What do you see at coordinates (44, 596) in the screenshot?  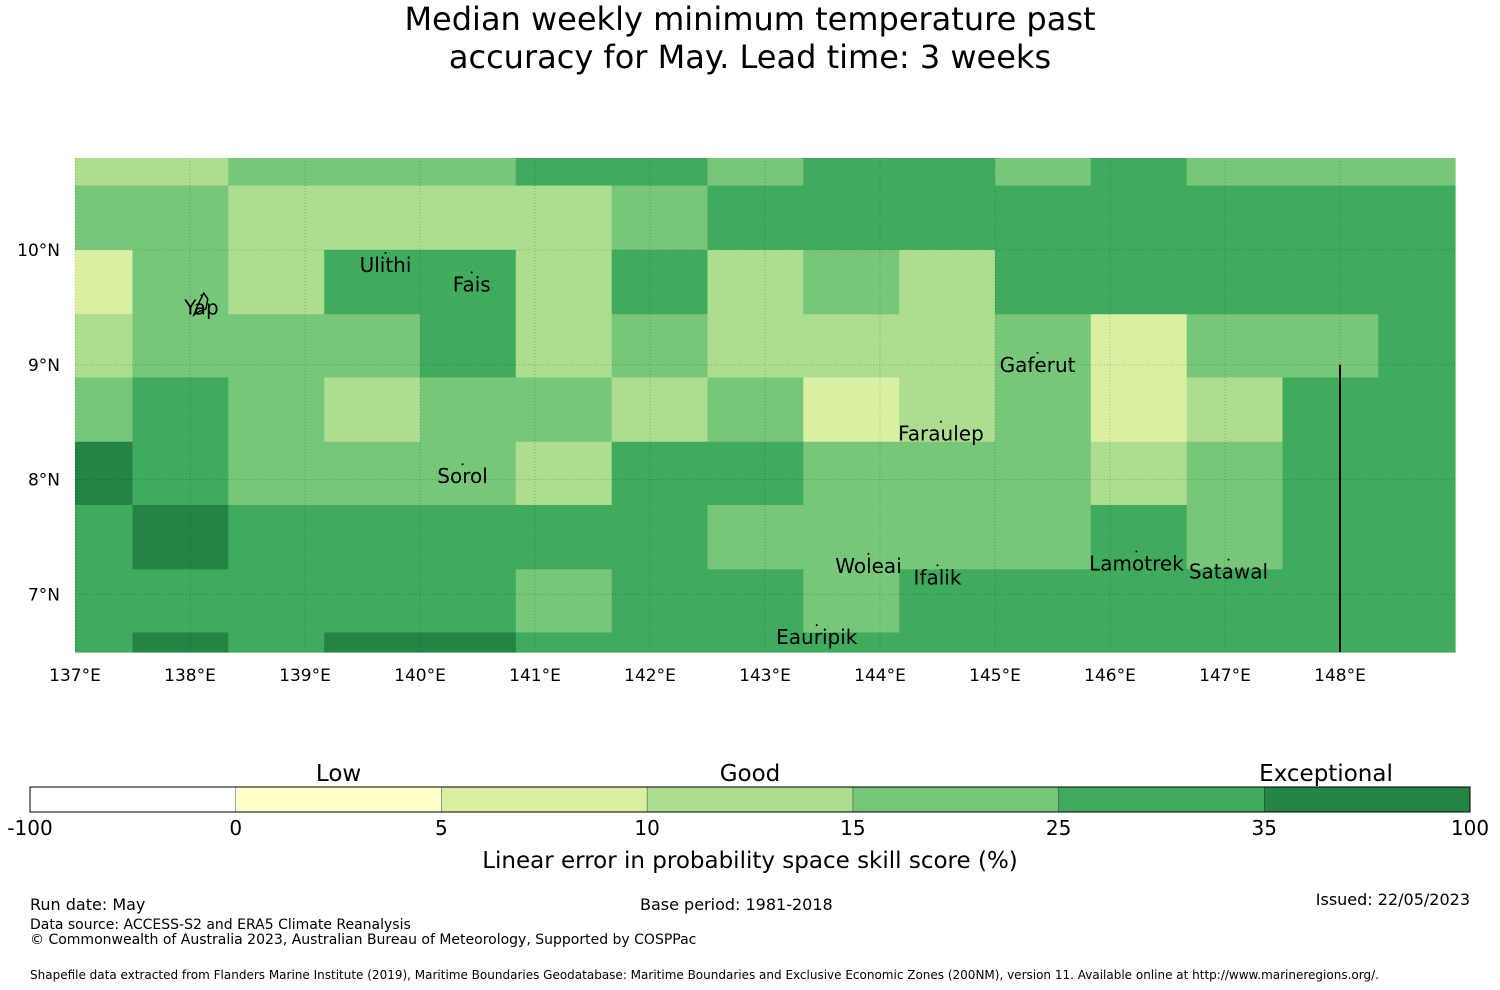 I see `y-tick-label: 7°N` at bounding box center [44, 596].